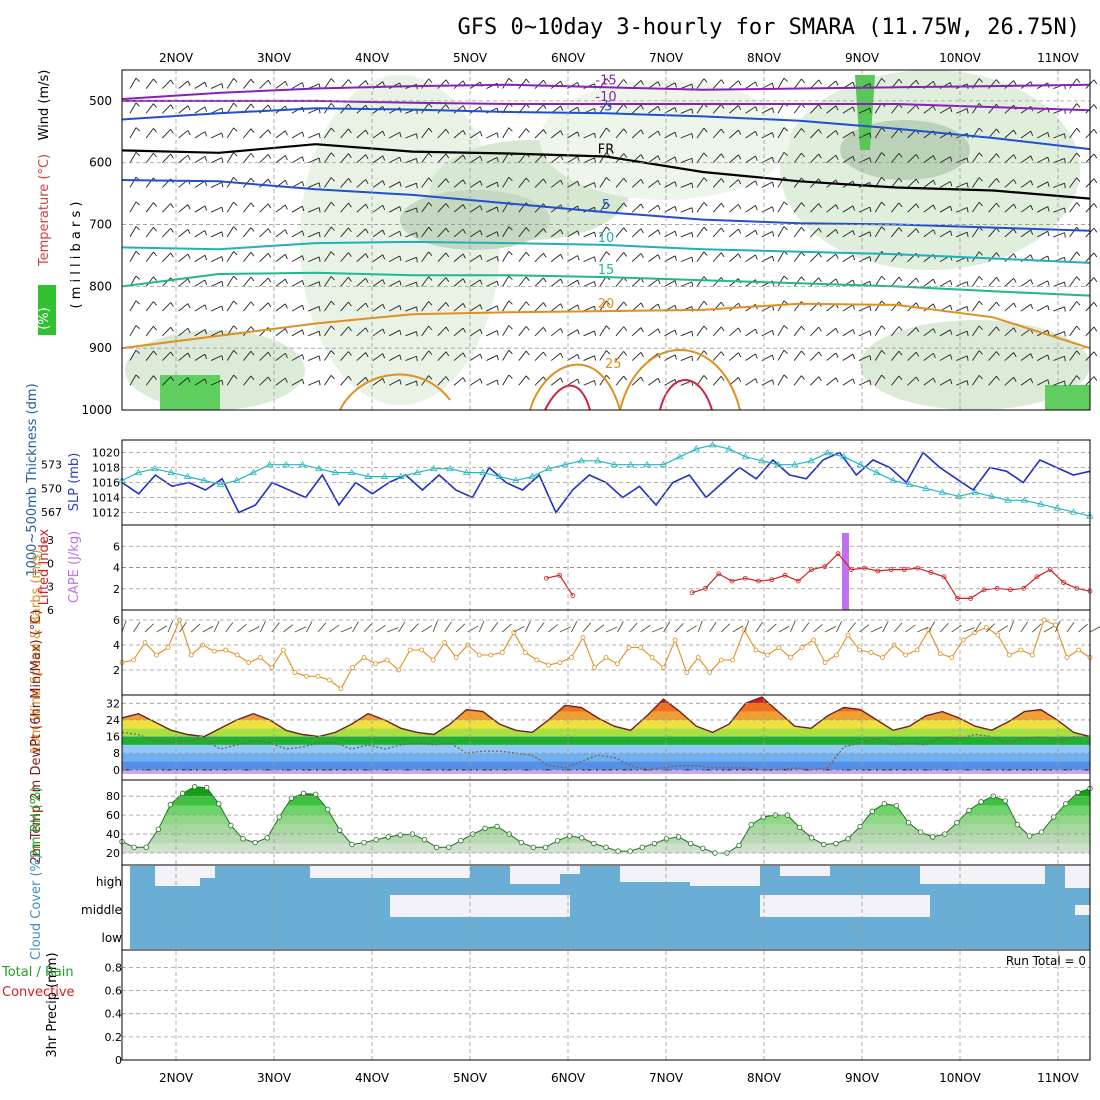 The width and height of the screenshot is (1100, 1100). What do you see at coordinates (606, 724) in the screenshot?
I see `temp-band` at bounding box center [606, 724].